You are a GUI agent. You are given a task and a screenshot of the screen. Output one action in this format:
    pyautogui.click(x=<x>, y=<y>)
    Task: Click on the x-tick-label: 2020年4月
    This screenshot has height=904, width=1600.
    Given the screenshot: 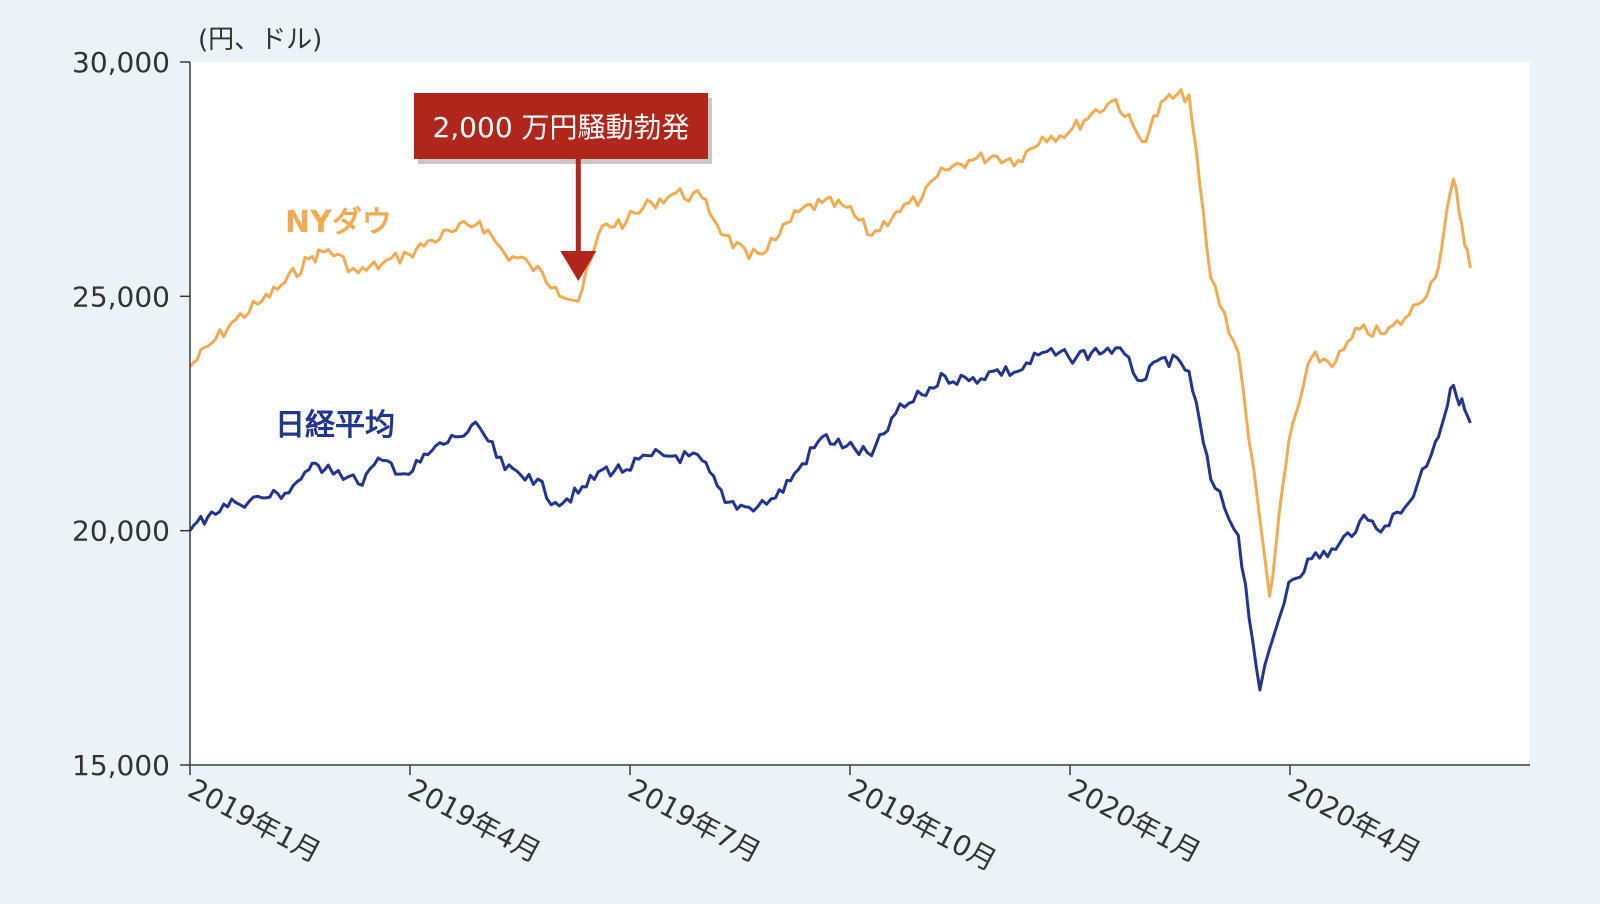 What is the action you would take?
    pyautogui.click(x=1355, y=820)
    